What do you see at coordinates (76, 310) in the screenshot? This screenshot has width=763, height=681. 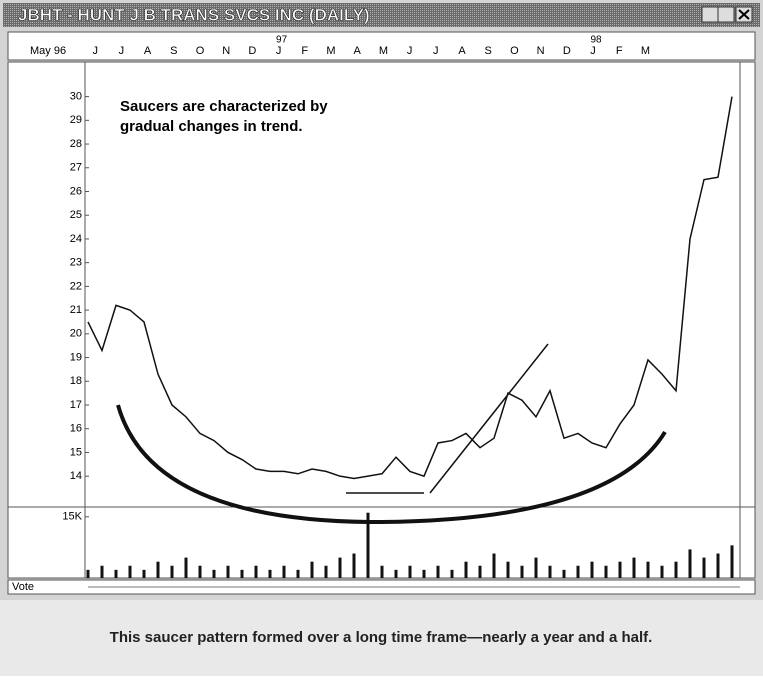 I see `y-tick-label: 21` at bounding box center [76, 310].